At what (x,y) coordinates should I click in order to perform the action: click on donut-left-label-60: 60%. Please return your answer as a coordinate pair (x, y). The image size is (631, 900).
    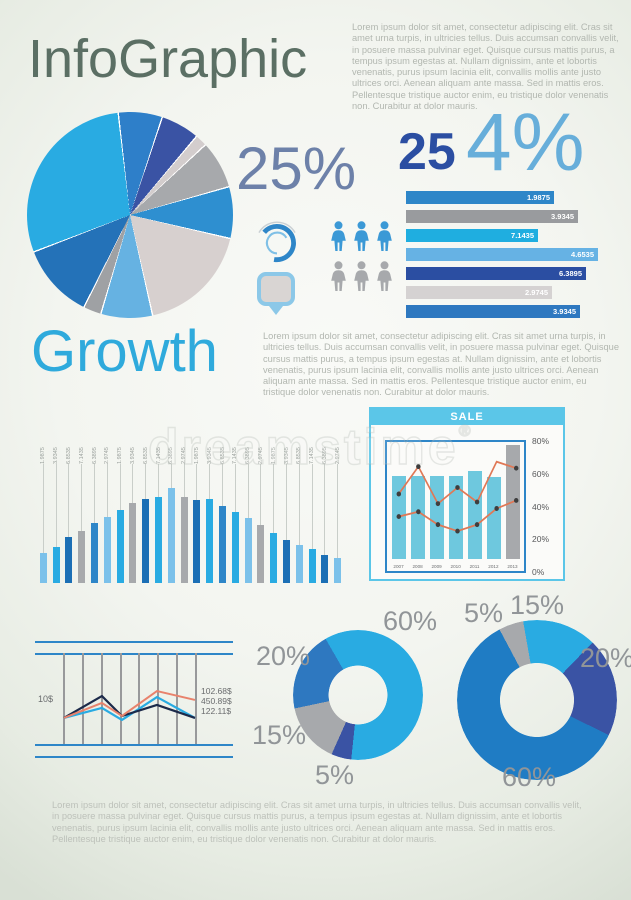
    Looking at the image, I should click on (410, 621).